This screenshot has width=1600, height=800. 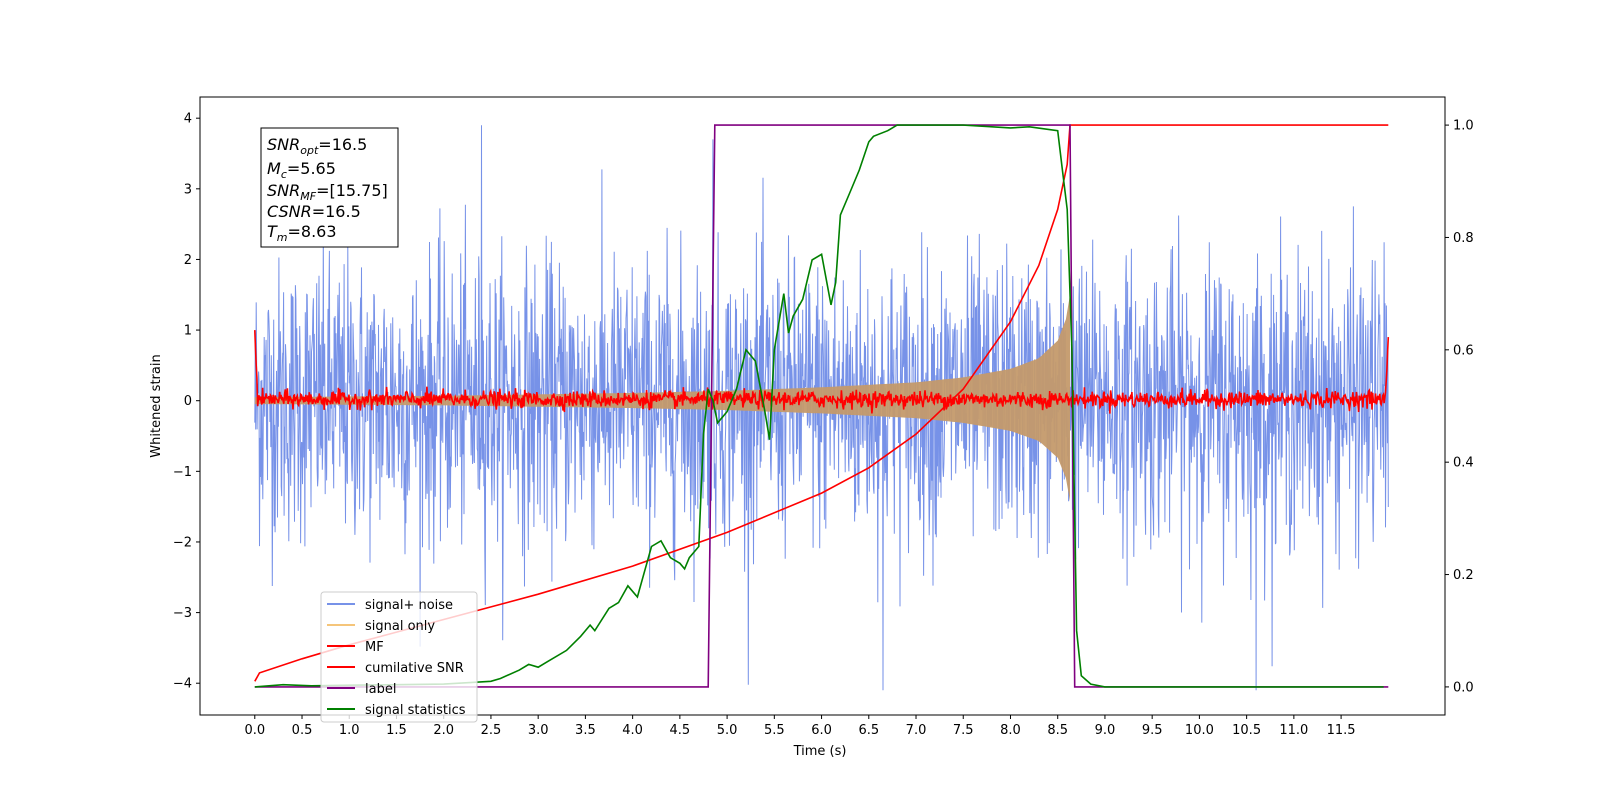 I want to click on x-tick-label: 7.5, so click(x=963, y=730).